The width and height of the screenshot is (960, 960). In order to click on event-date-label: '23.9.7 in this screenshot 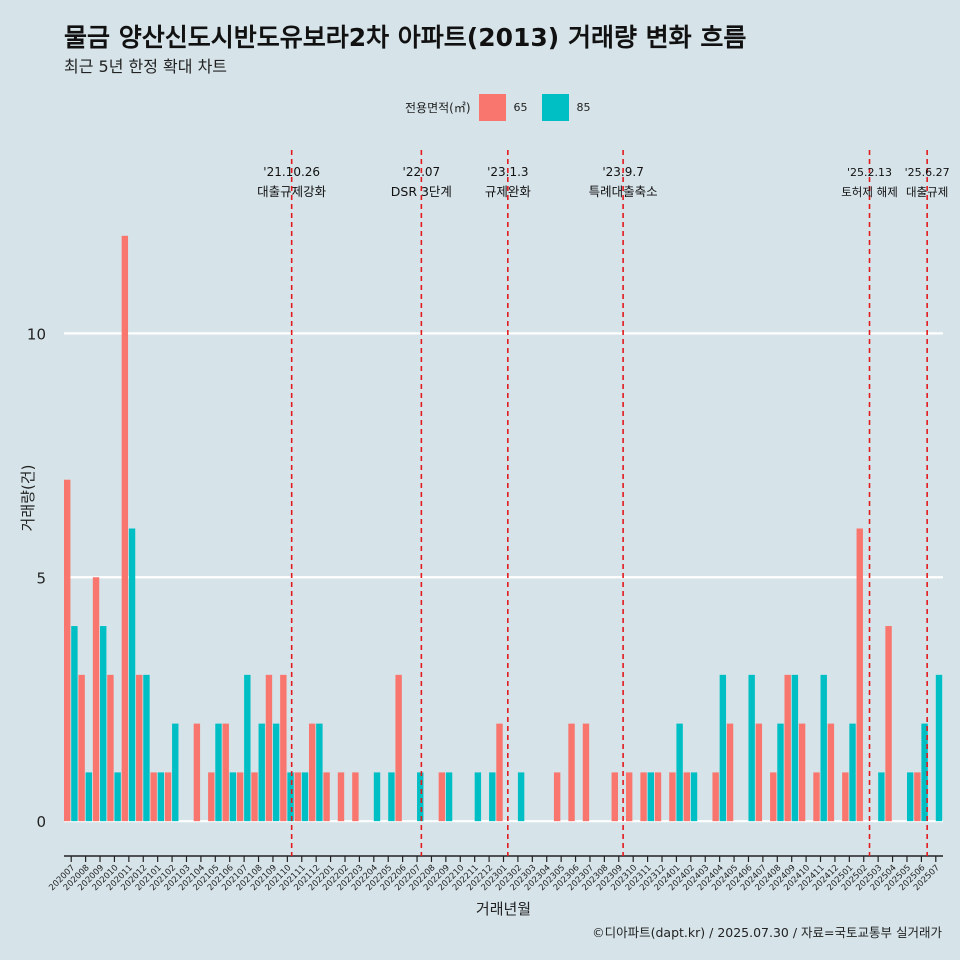, I will do `click(622, 172)`.